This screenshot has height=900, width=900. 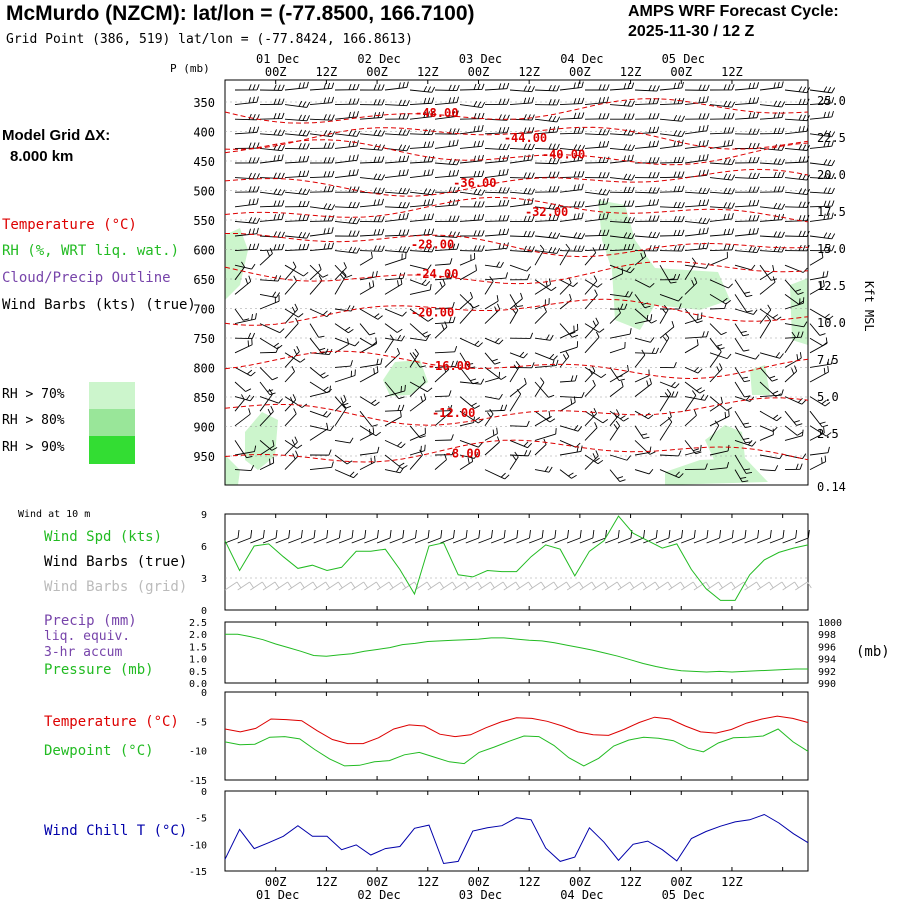 I want to click on wind-panel-frame, so click(x=516, y=562).